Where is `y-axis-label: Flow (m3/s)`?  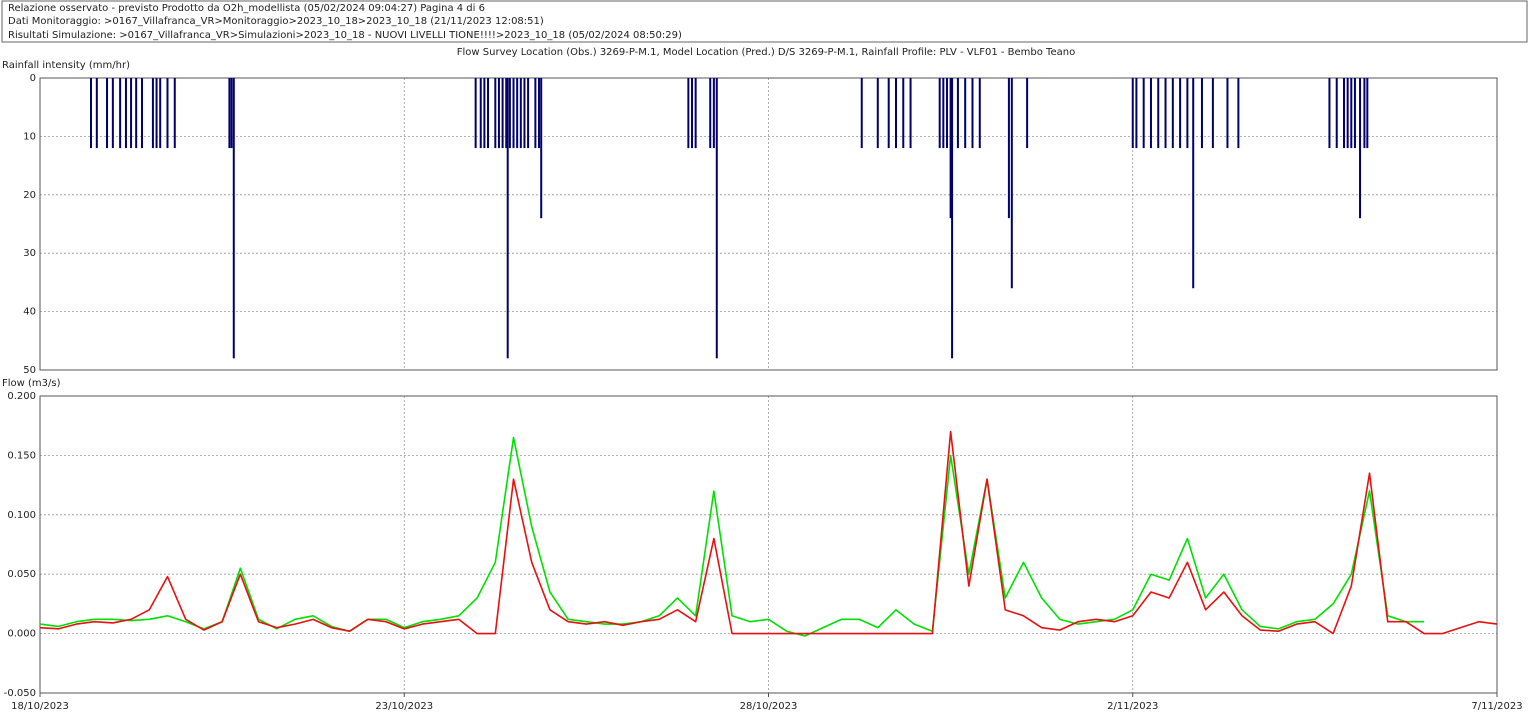 y-axis-label: Flow (m3/s) is located at coordinates (31, 383).